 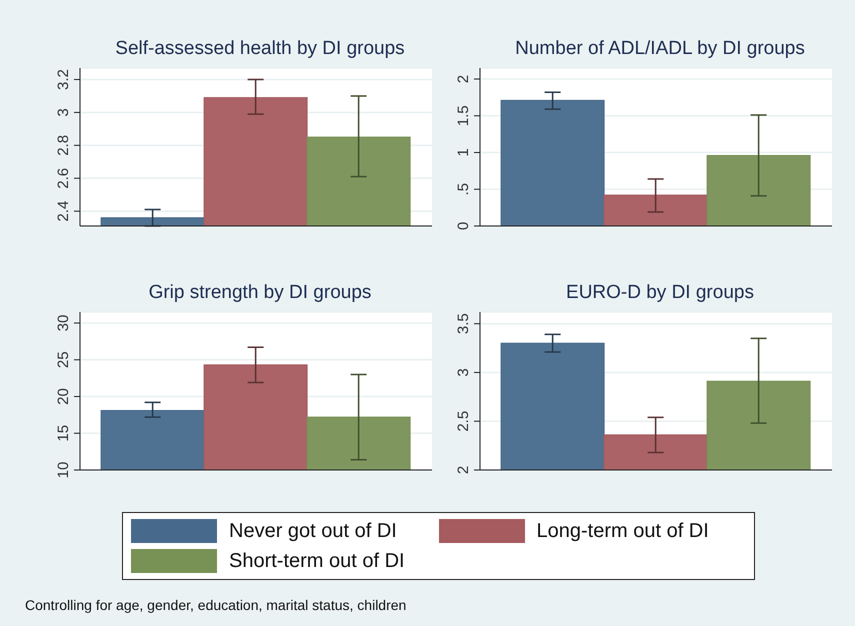 I want to click on y-tick-label: 20, so click(x=63, y=396).